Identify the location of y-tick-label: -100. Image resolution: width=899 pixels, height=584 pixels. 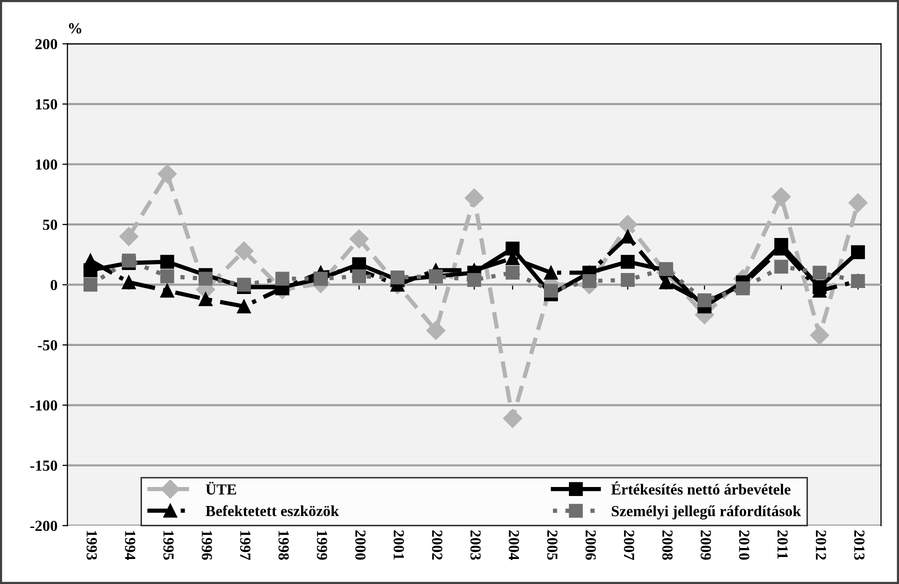
(44, 405).